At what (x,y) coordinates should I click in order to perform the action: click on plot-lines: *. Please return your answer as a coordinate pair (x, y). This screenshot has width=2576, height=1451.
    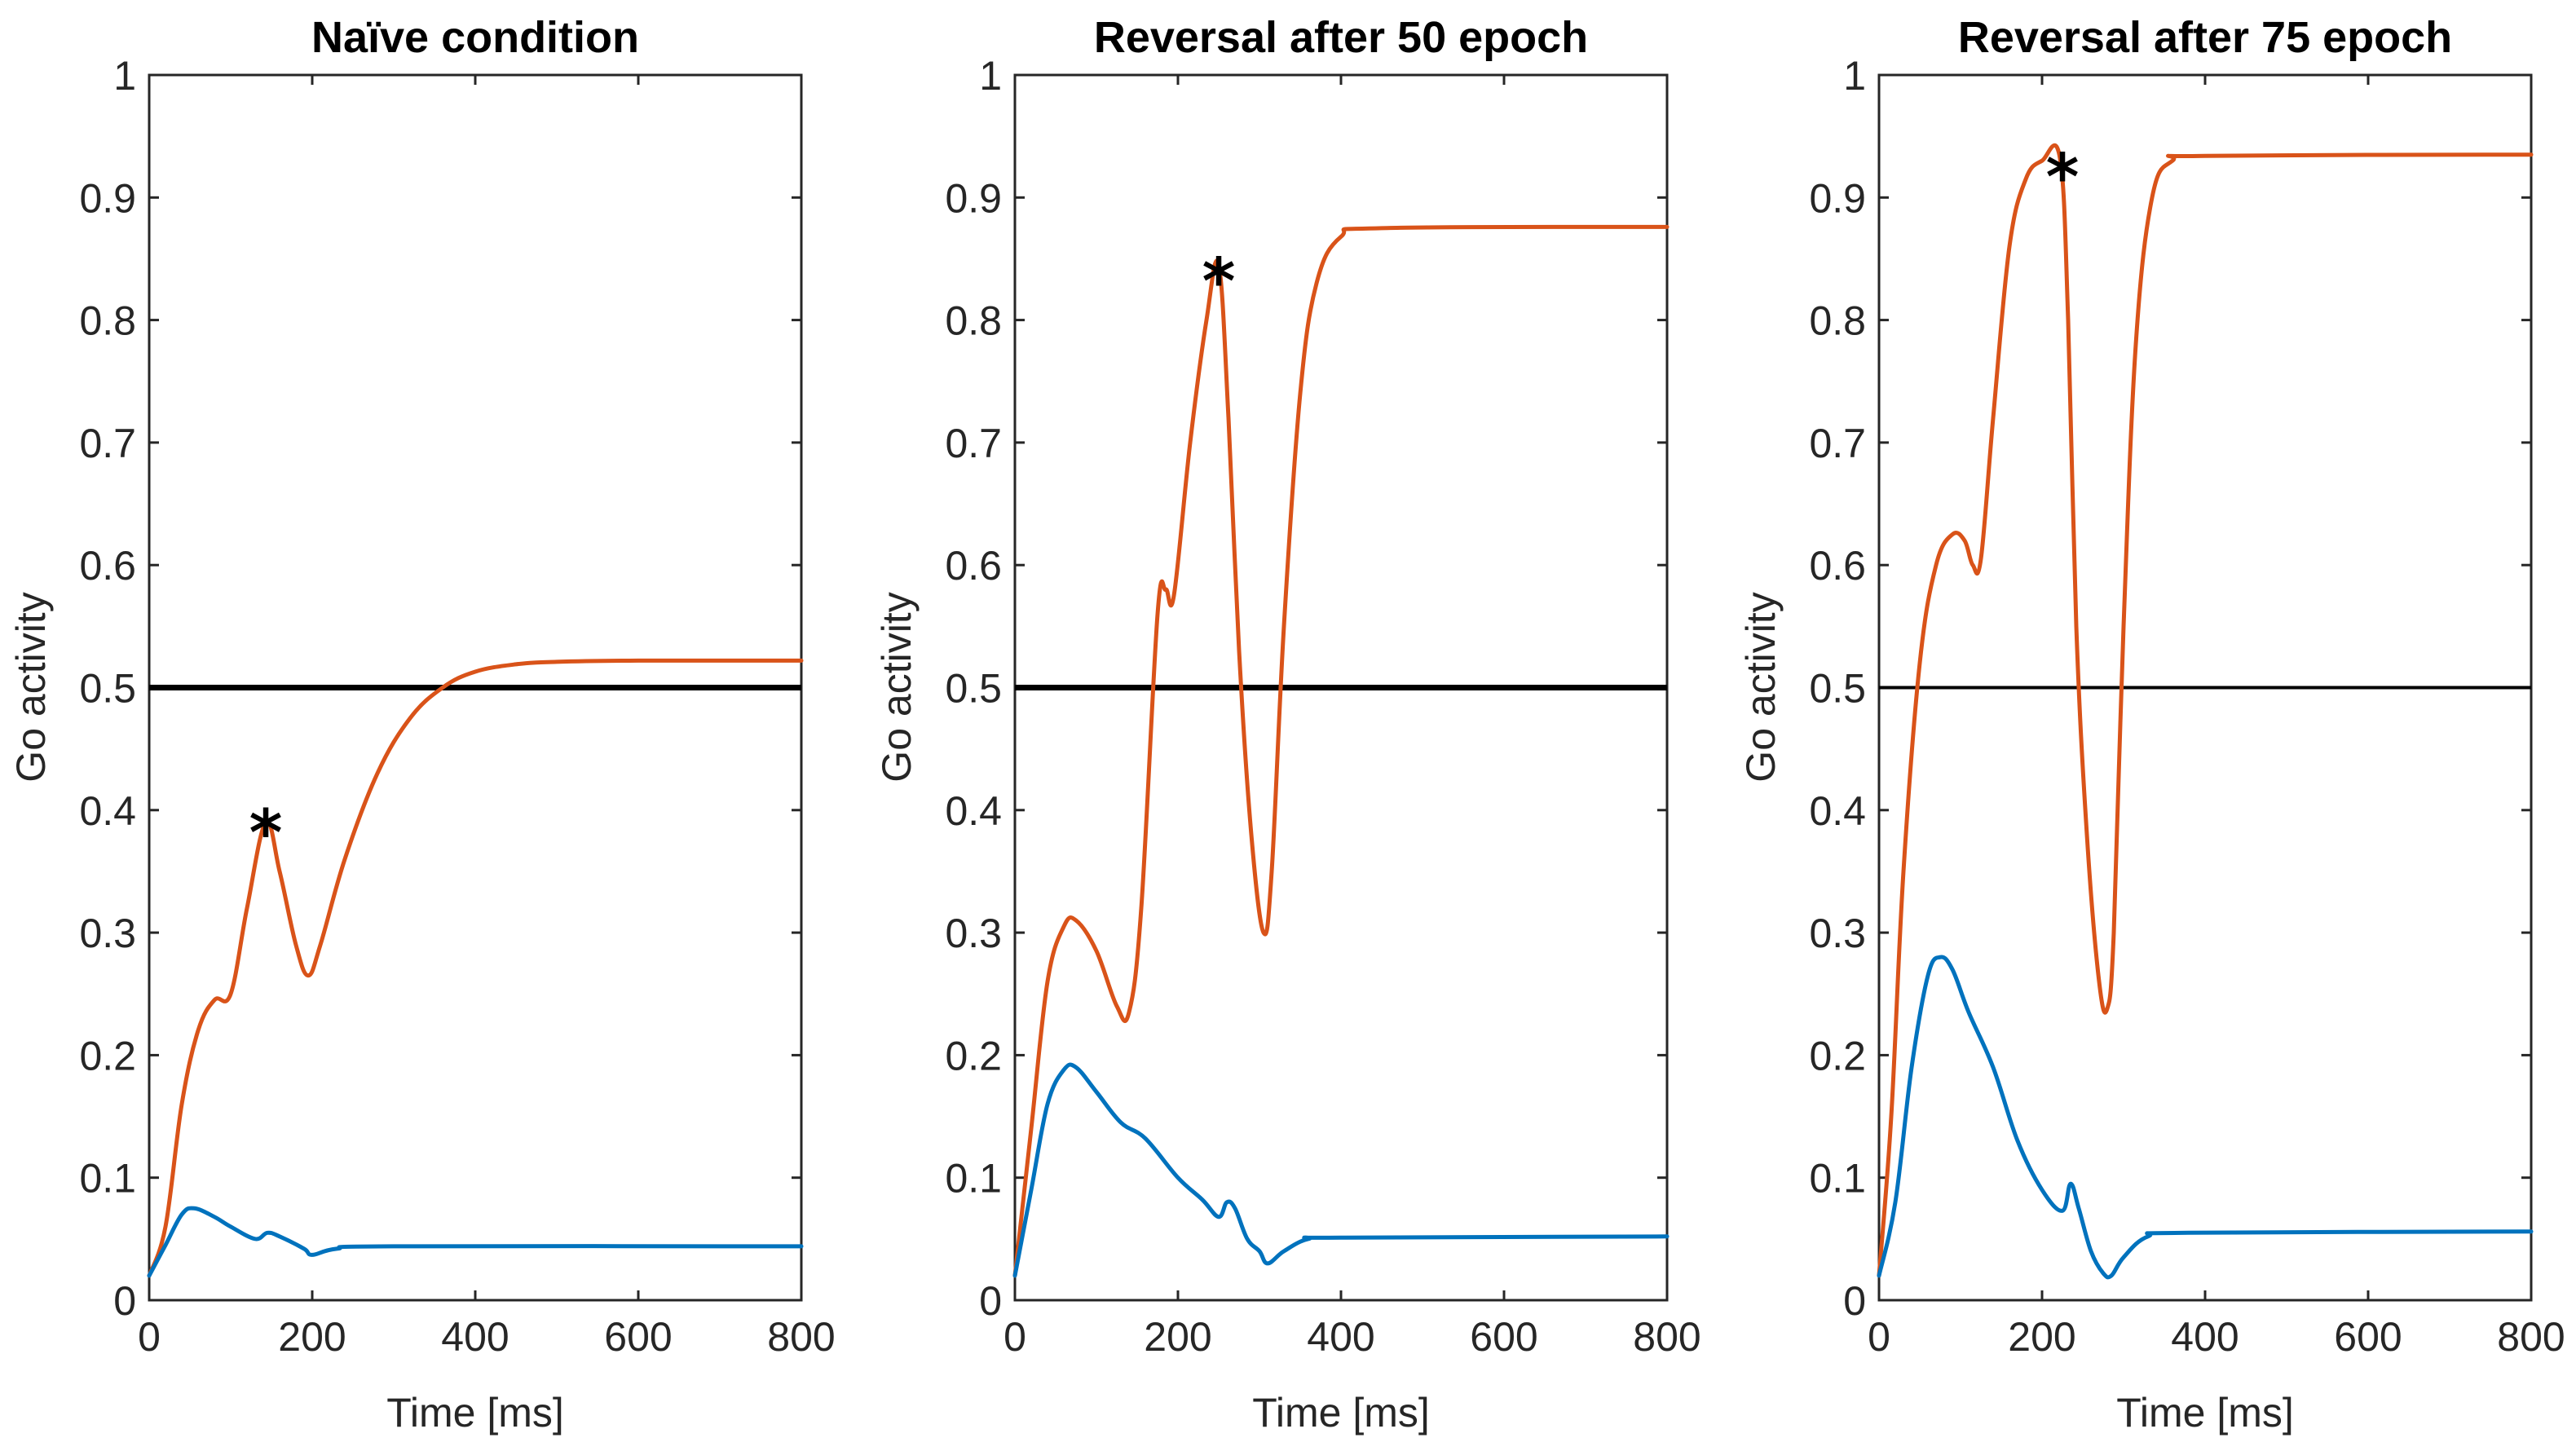
    Looking at the image, I should click on (475, 968).